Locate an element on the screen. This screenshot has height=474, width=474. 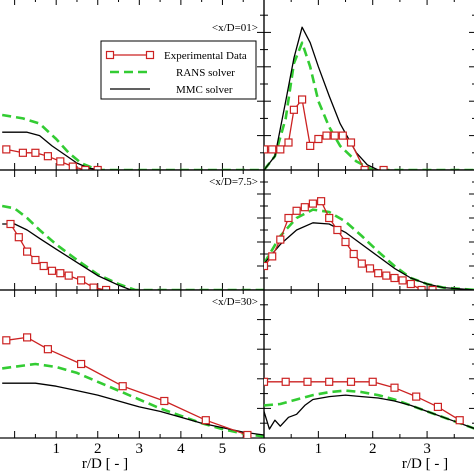
x-axis-title-left: r/D [ - ] is located at coordinates (105, 464).